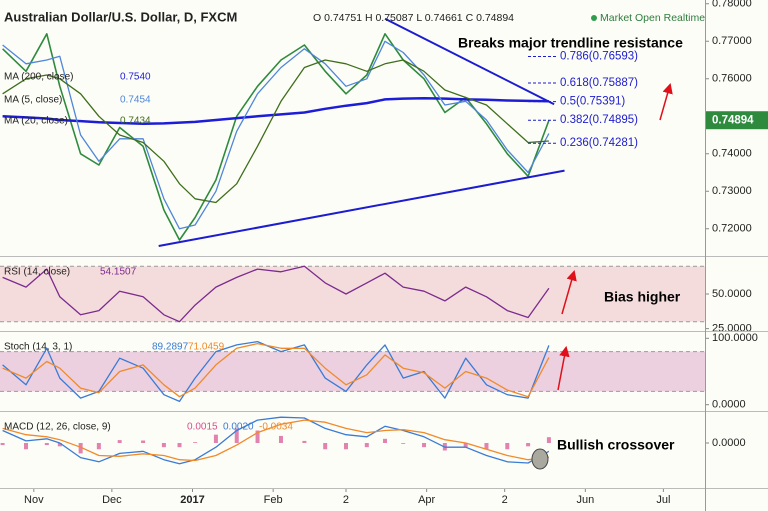  Describe the element at coordinates (599, 143) in the screenshot. I see `fib-label: 0.236(0.74281)` at that location.